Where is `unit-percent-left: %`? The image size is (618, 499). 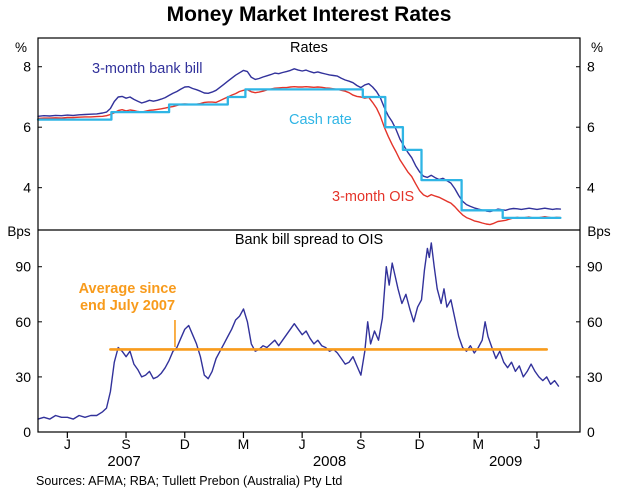 unit-percent-left: % is located at coordinates (20, 47).